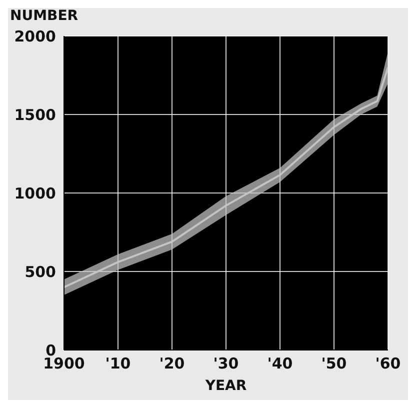 This screenshot has width=410, height=408. What do you see at coordinates (35, 36) in the screenshot?
I see `y-tick-label: 2000` at bounding box center [35, 36].